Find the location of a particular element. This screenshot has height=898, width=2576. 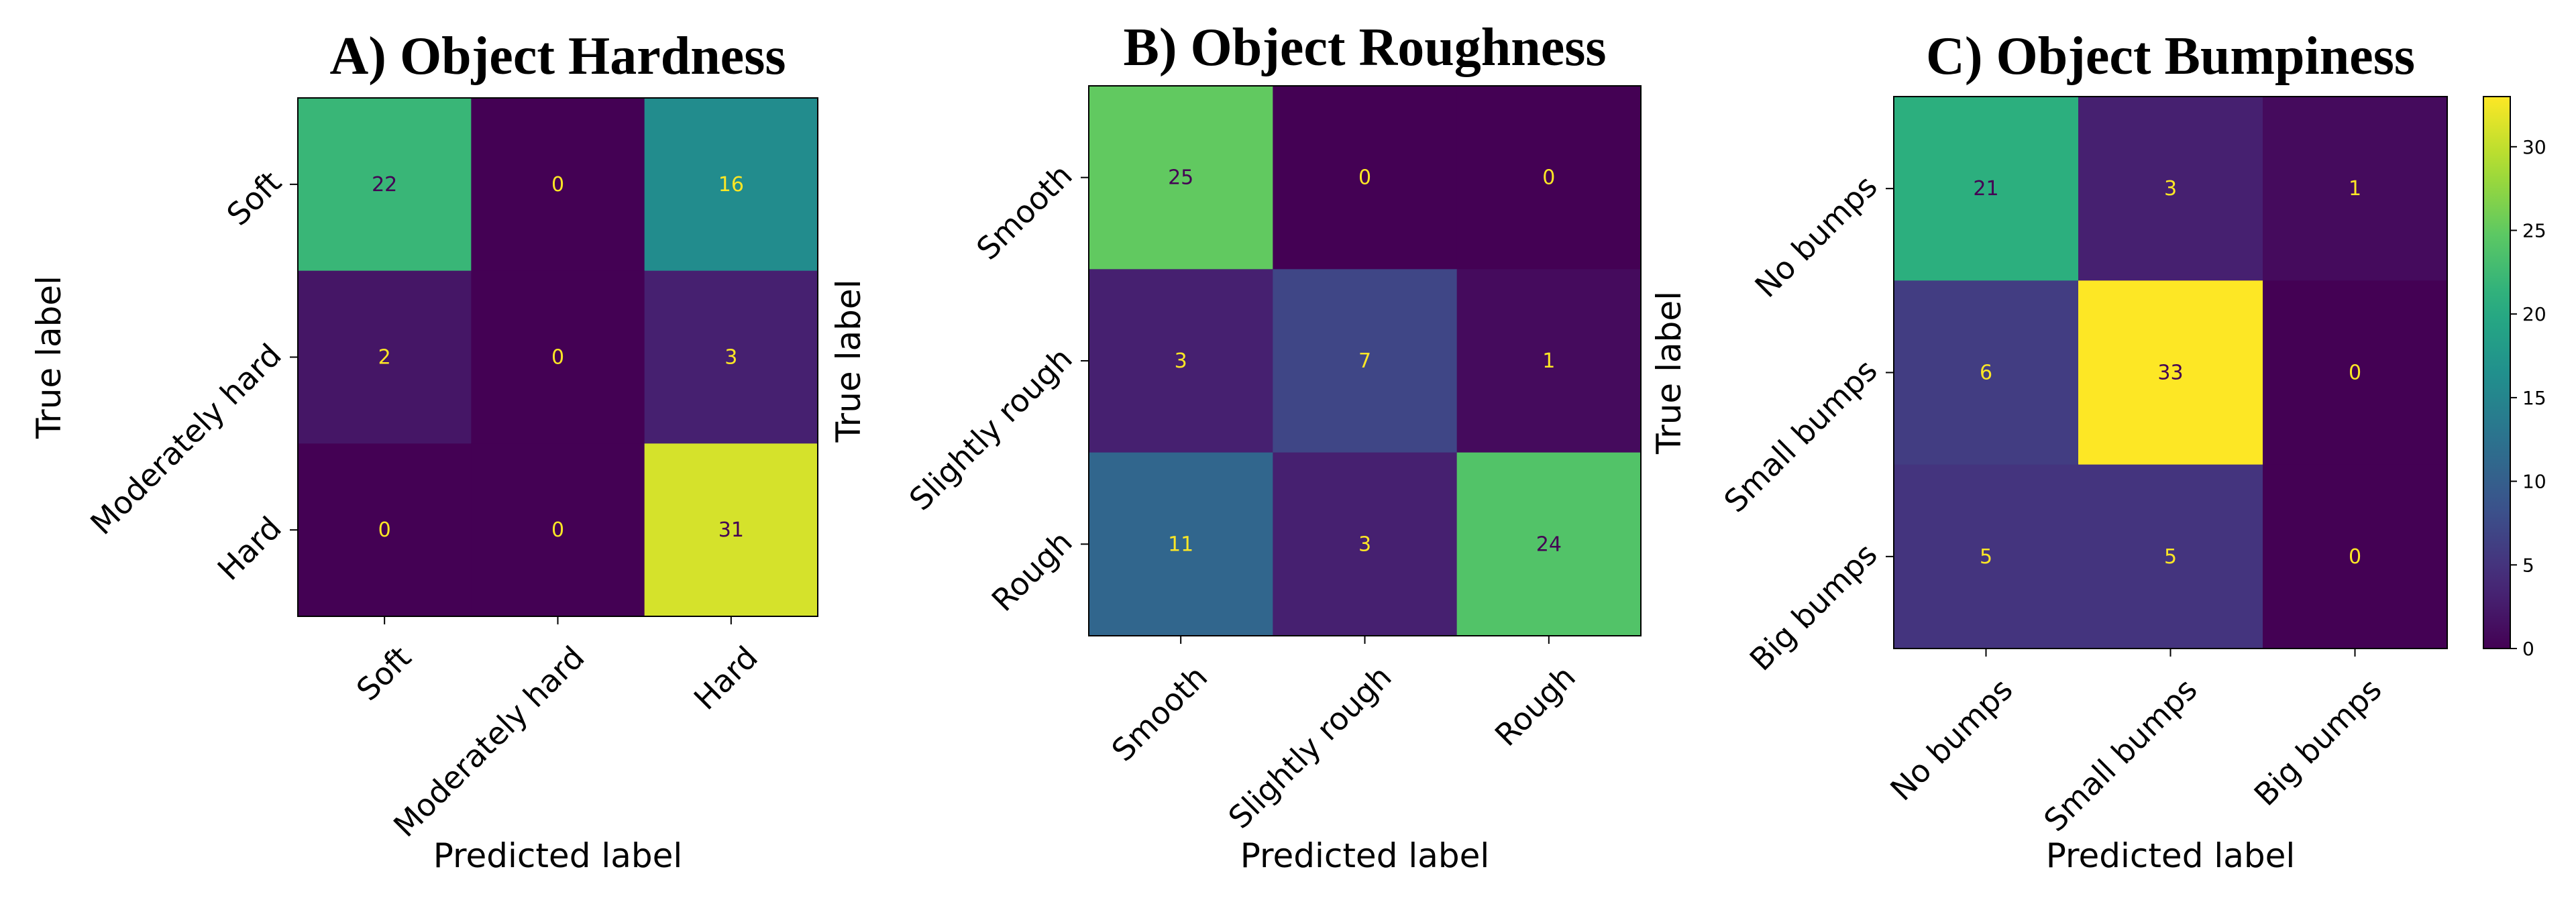

cell-value-label: 11 is located at coordinates (1180, 544).